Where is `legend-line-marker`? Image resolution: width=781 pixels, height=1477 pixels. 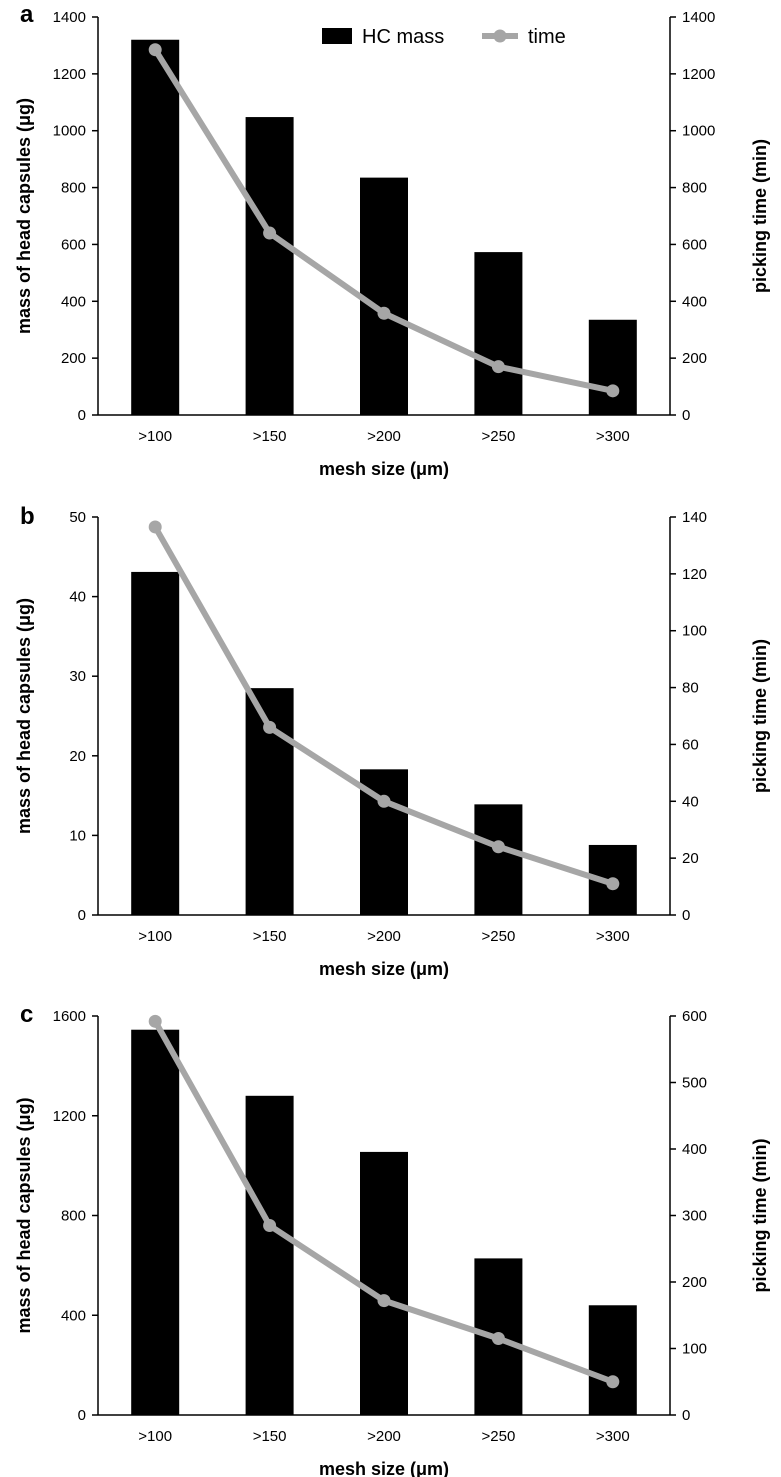
legend-line-marker is located at coordinates (500, 36).